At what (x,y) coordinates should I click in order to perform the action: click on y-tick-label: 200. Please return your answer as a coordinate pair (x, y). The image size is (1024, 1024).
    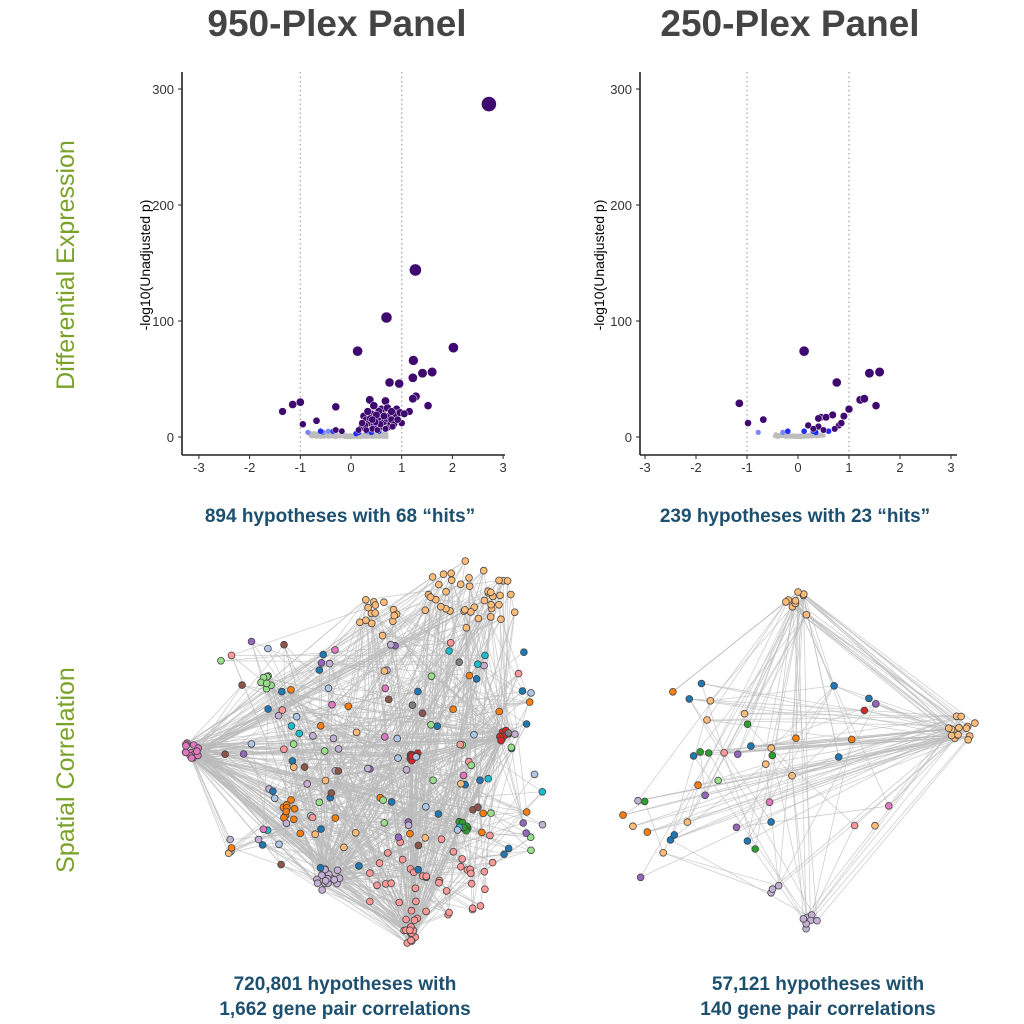
    Looking at the image, I should click on (621, 205).